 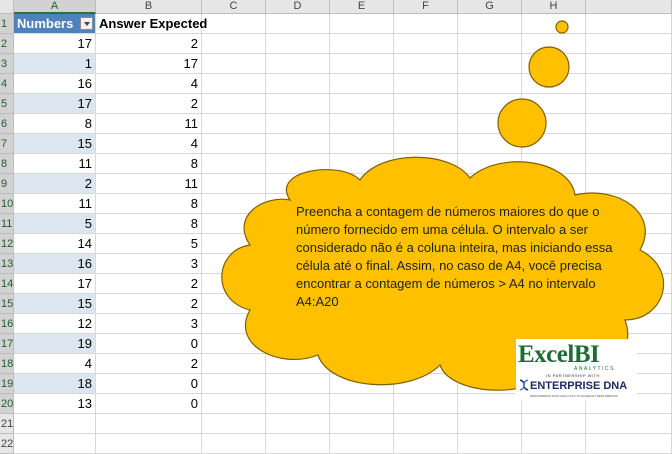 I want to click on cell-c20, so click(x=234, y=404).